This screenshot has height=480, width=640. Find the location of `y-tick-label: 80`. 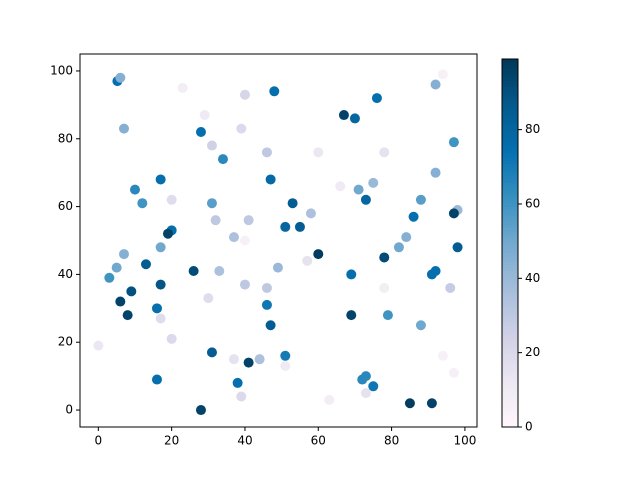

y-tick-label: 80 is located at coordinates (65, 138).